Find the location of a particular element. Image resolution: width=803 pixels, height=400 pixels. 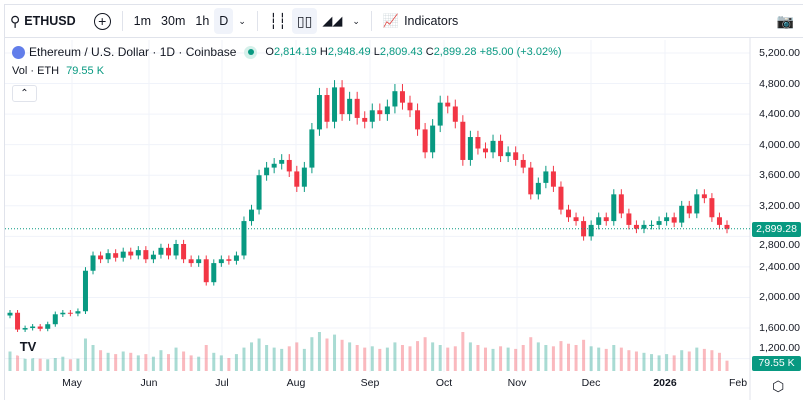

symbol-label: ETHUSD is located at coordinates (50, 21).